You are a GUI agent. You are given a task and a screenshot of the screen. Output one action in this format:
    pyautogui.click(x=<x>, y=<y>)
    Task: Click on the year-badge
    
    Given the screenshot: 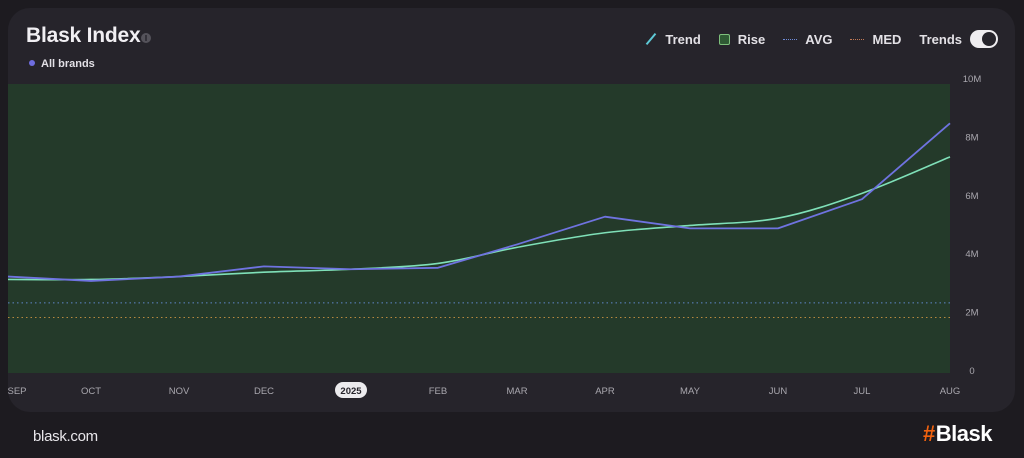 What is the action you would take?
    pyautogui.click(x=351, y=390)
    